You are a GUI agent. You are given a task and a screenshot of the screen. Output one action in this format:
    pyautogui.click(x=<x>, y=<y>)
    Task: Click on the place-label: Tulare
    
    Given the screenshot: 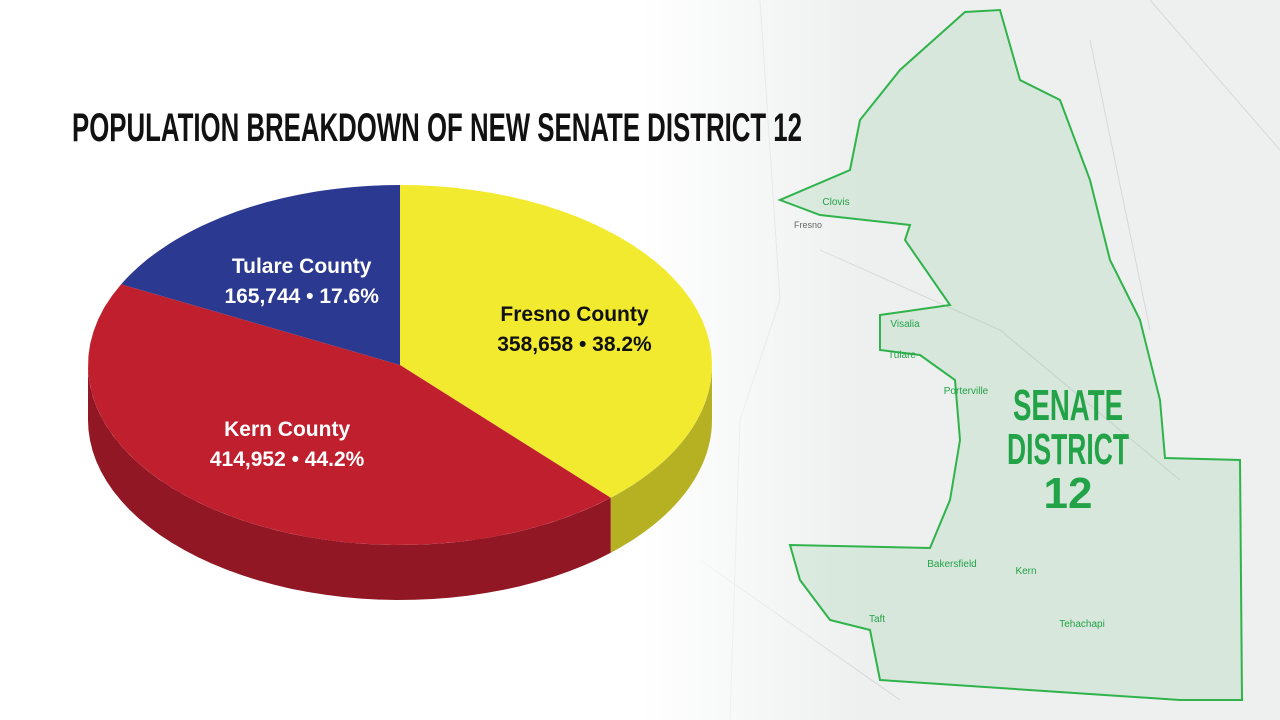 What is the action you would take?
    pyautogui.click(x=902, y=355)
    